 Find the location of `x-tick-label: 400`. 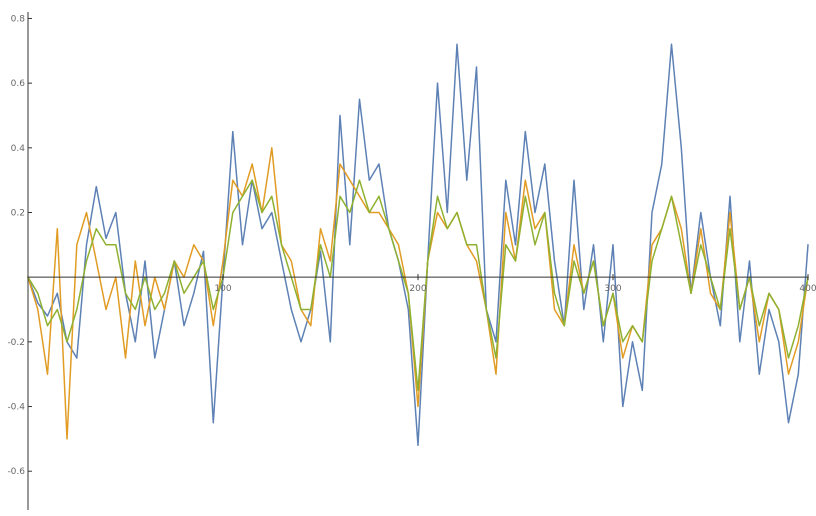

x-tick-label: 400 is located at coordinates (807, 289).